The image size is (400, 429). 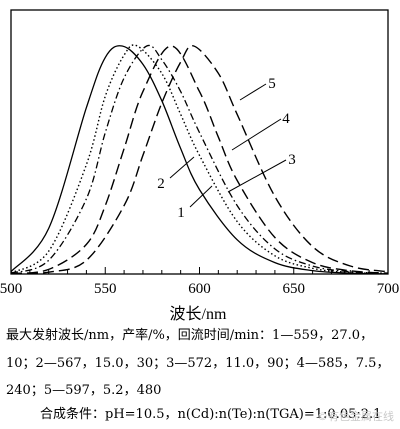 What do you see at coordinates (161, 184) in the screenshot?
I see `curve-label-2: 2` at bounding box center [161, 184].